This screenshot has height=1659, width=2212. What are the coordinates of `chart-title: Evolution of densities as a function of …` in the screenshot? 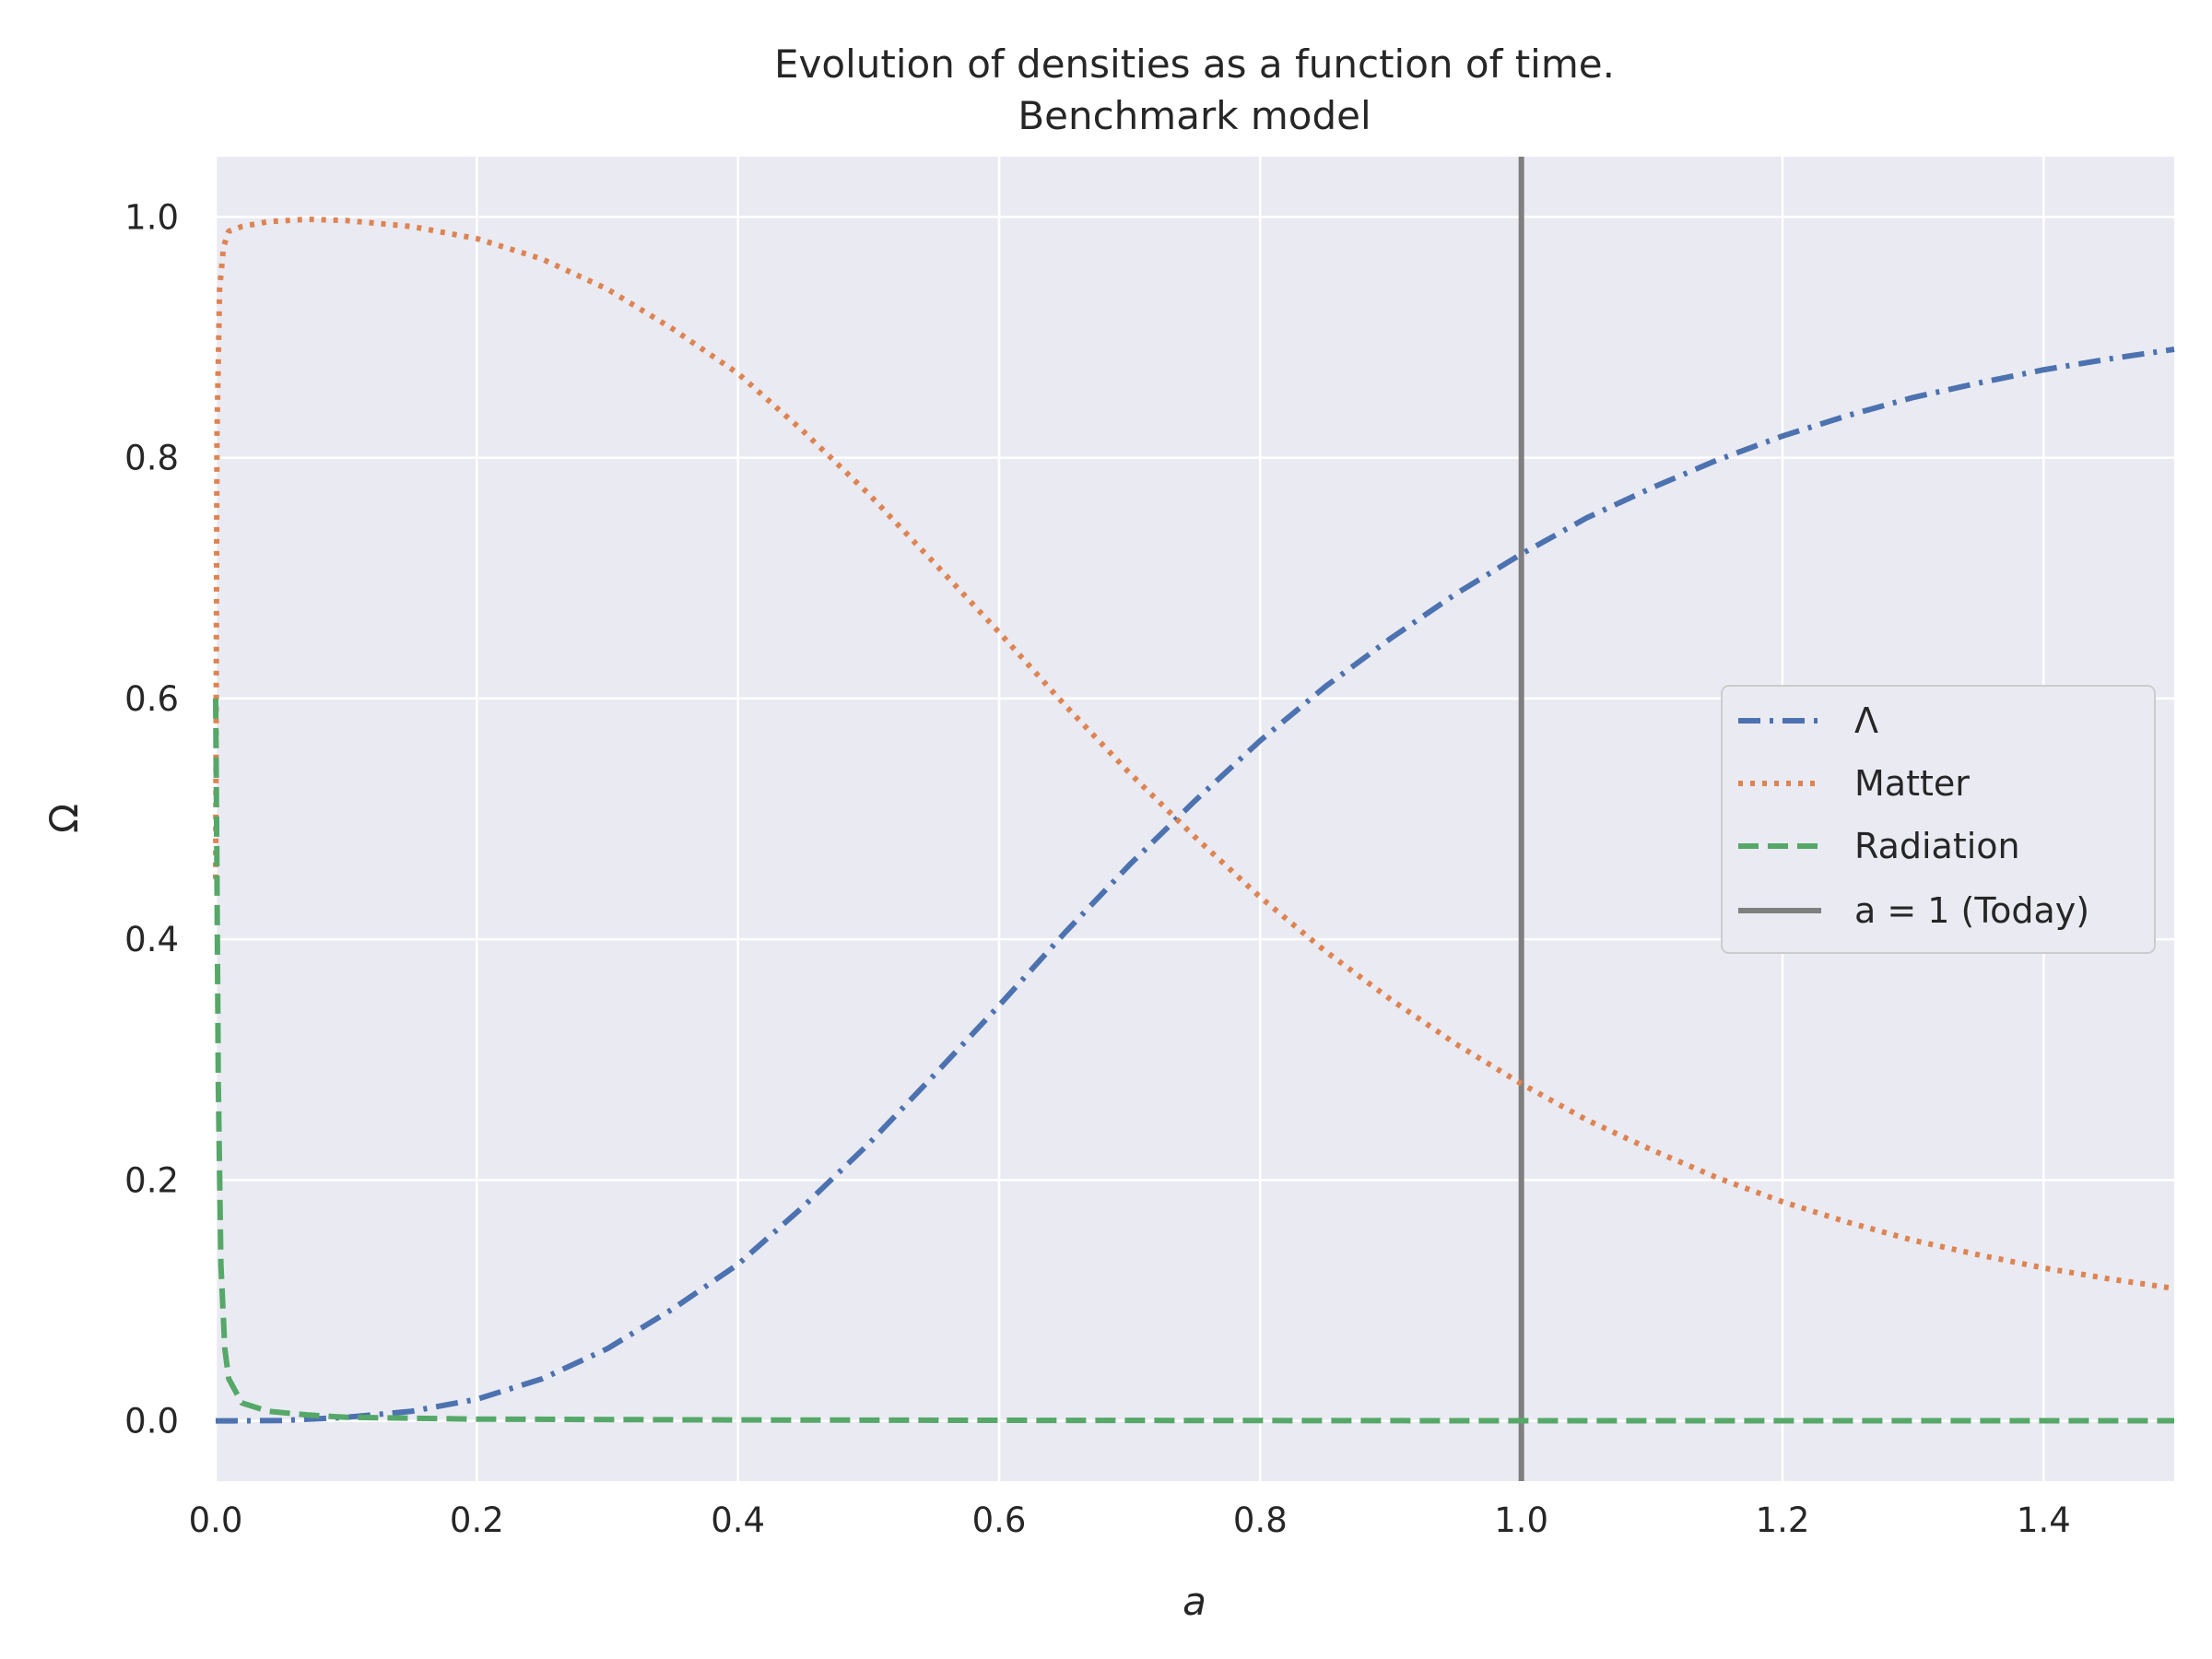 It's located at (1194, 64).